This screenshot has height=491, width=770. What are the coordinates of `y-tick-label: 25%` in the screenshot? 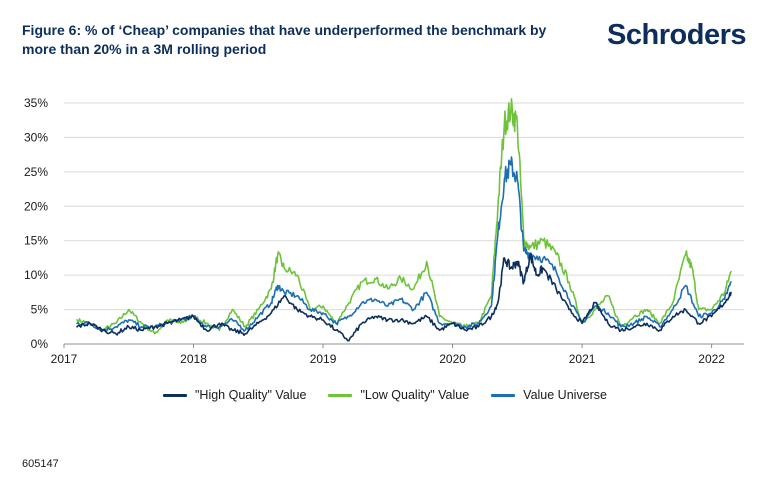 It's located at (36, 172).